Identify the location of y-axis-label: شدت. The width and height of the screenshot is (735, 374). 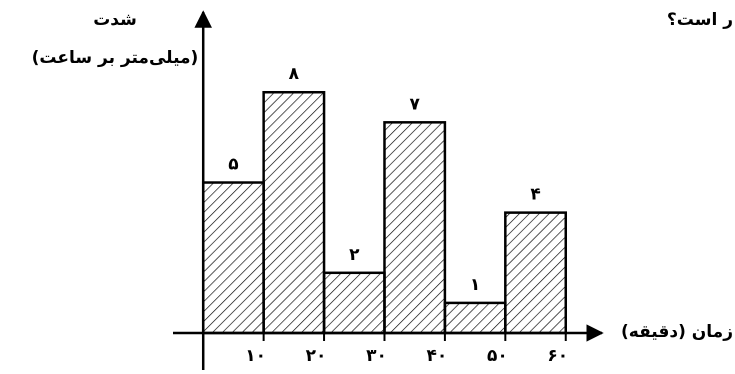
(115, 20).